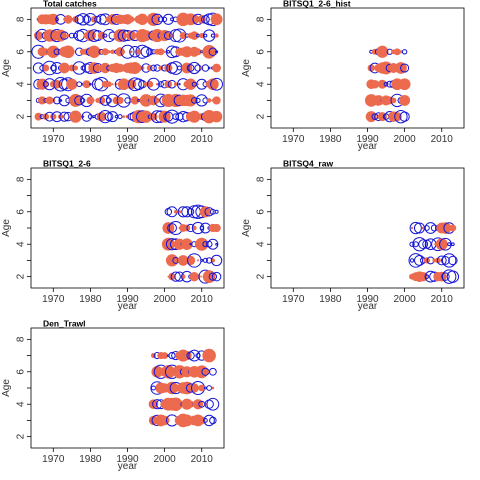 Image resolution: width=480 pixels, height=480 pixels. I want to click on plot-frame, so click(367, 68).